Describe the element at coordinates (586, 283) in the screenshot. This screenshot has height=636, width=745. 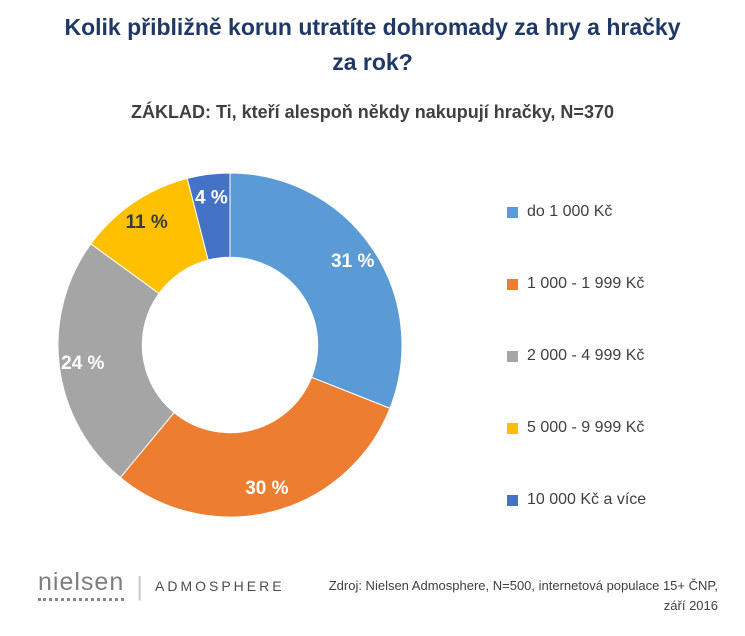
I see `legend-label: 1 000 - 1 999 Kč` at that location.